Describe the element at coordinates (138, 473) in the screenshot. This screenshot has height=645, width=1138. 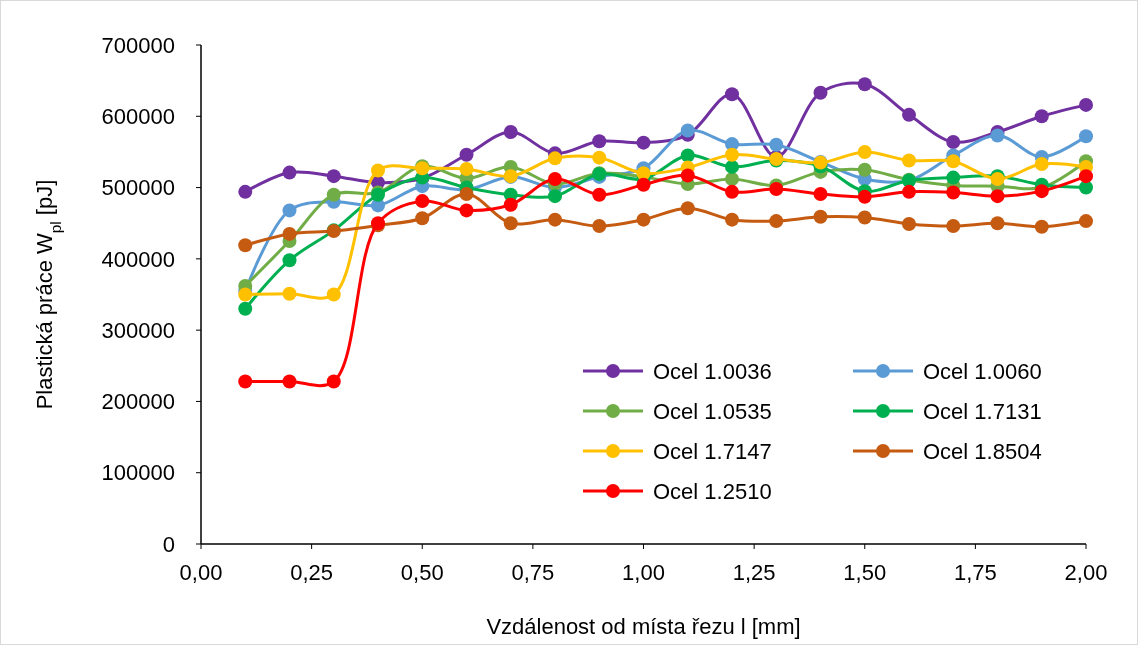
I see `y-tick-label: 100000` at that location.